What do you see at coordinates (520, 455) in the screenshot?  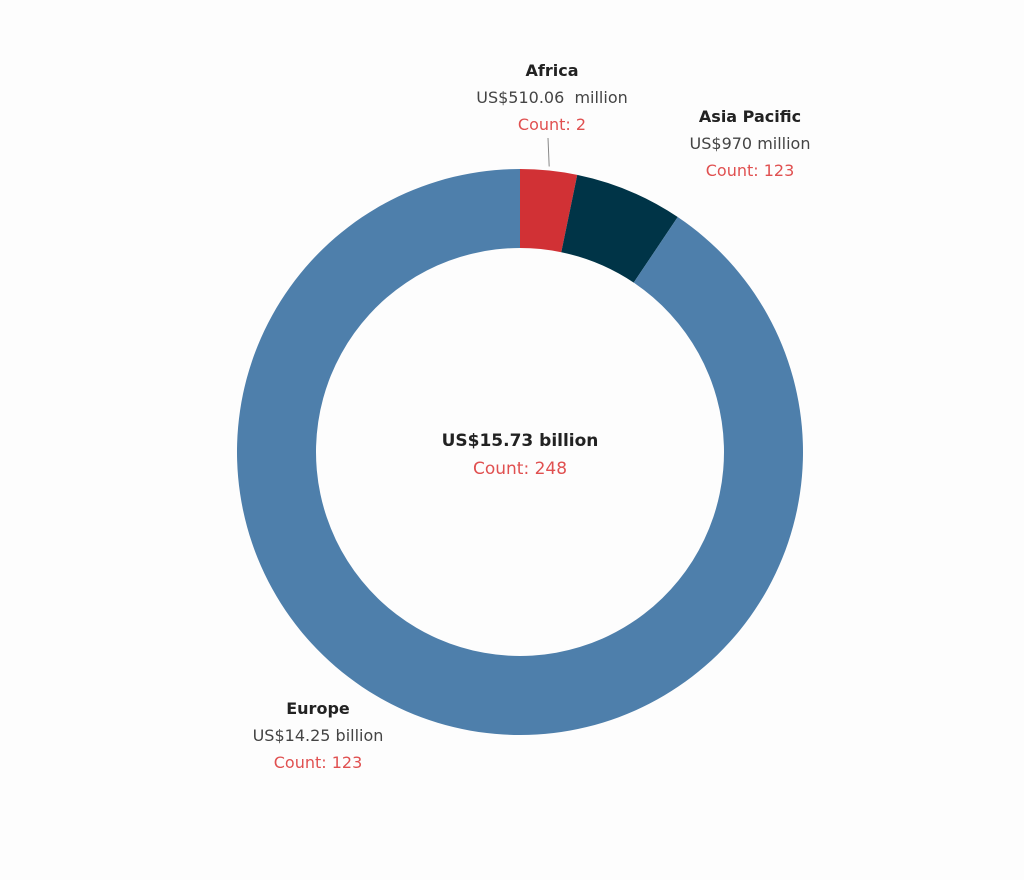 I see `center-summary: US$15.73 billion Count: 248` at bounding box center [520, 455].